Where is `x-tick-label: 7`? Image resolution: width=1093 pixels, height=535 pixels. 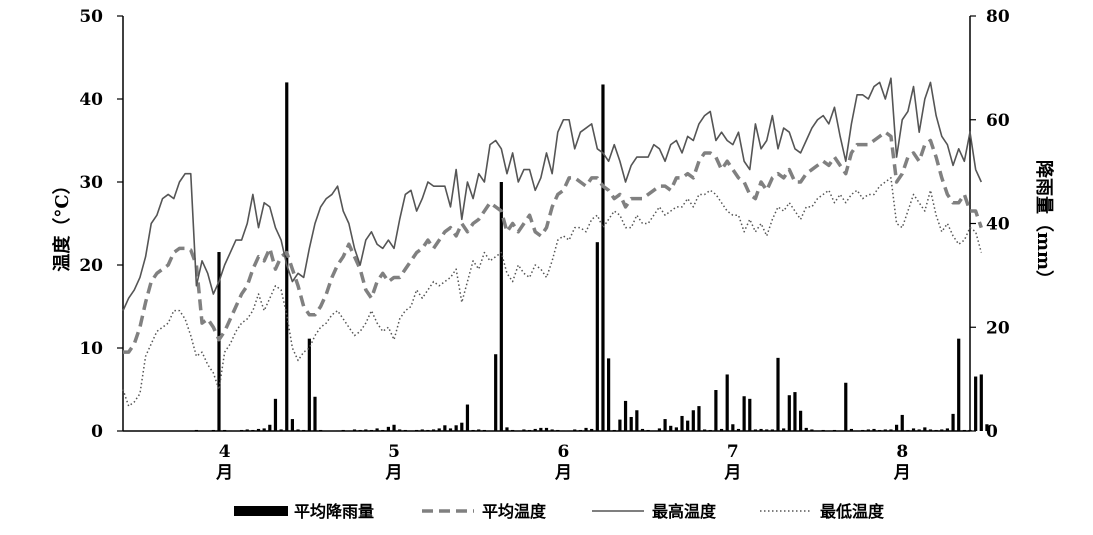 x-tick-label: 7 is located at coordinates (733, 452).